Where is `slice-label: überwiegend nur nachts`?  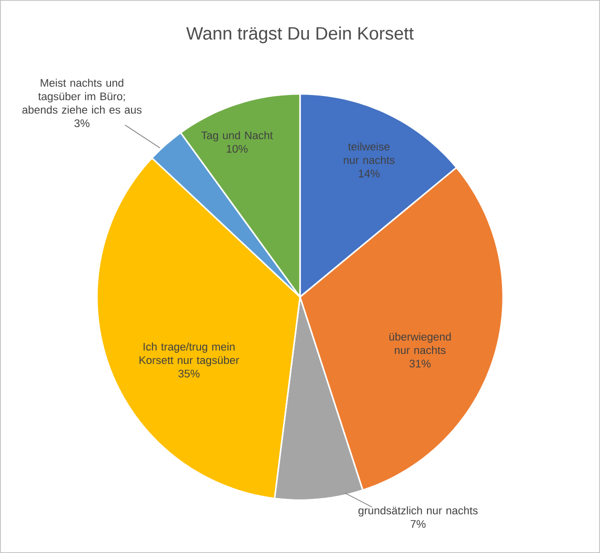 slice-label: überwiegend nur nachts is located at coordinates (420, 343).